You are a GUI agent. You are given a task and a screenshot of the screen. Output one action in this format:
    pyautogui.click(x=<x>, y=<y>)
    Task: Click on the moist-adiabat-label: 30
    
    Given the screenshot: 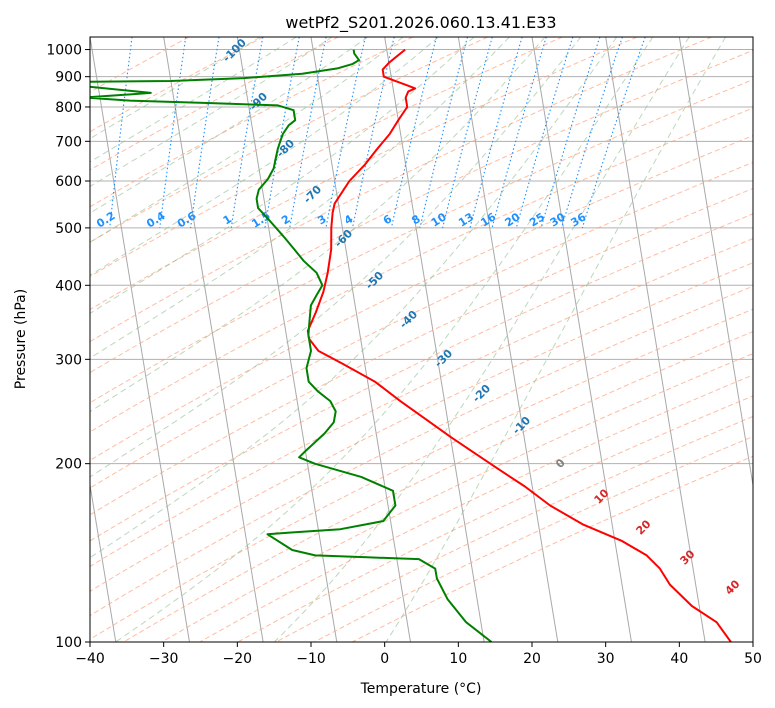 What is the action you would take?
    pyautogui.click(x=688, y=557)
    